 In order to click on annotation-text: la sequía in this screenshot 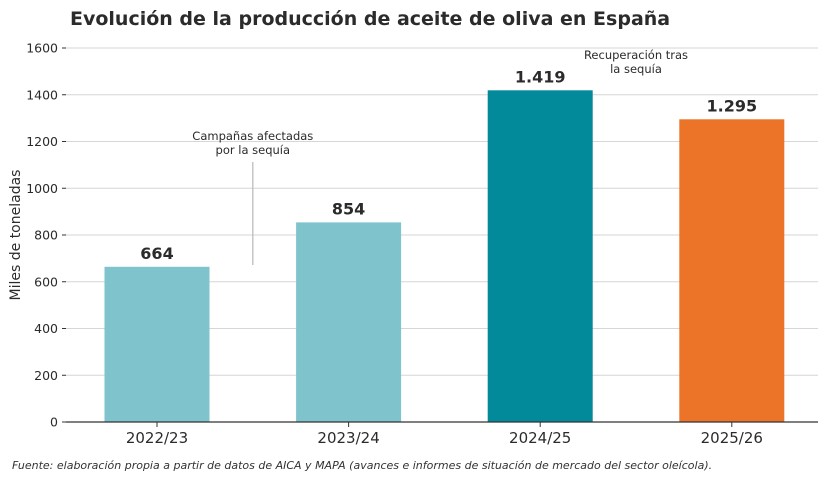, I will do `click(636, 69)`.